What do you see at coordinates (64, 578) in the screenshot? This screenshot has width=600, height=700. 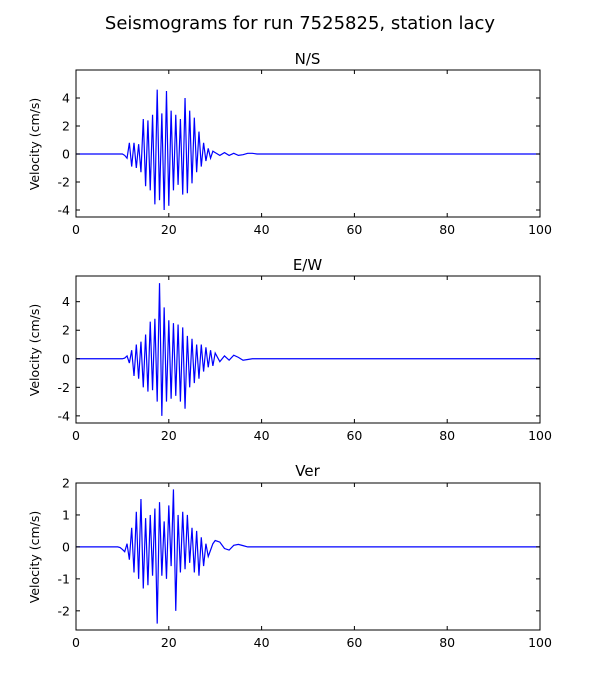 I see `y-tick-label: -1` at bounding box center [64, 578].